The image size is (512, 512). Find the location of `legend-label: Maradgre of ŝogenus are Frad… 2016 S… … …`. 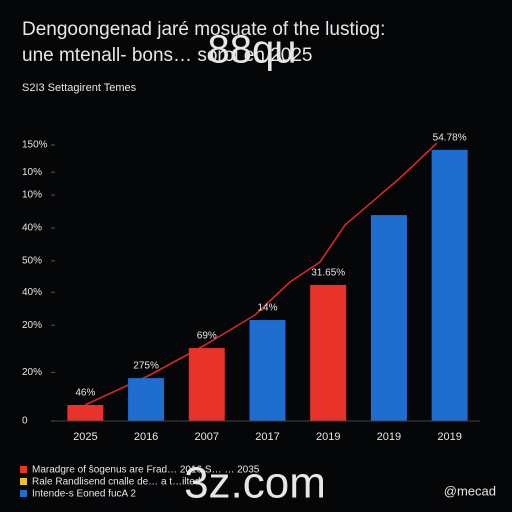

legend-label: Maradgre of ŝogenus are Frad… 2016 S… … … is located at coordinates (146, 470).